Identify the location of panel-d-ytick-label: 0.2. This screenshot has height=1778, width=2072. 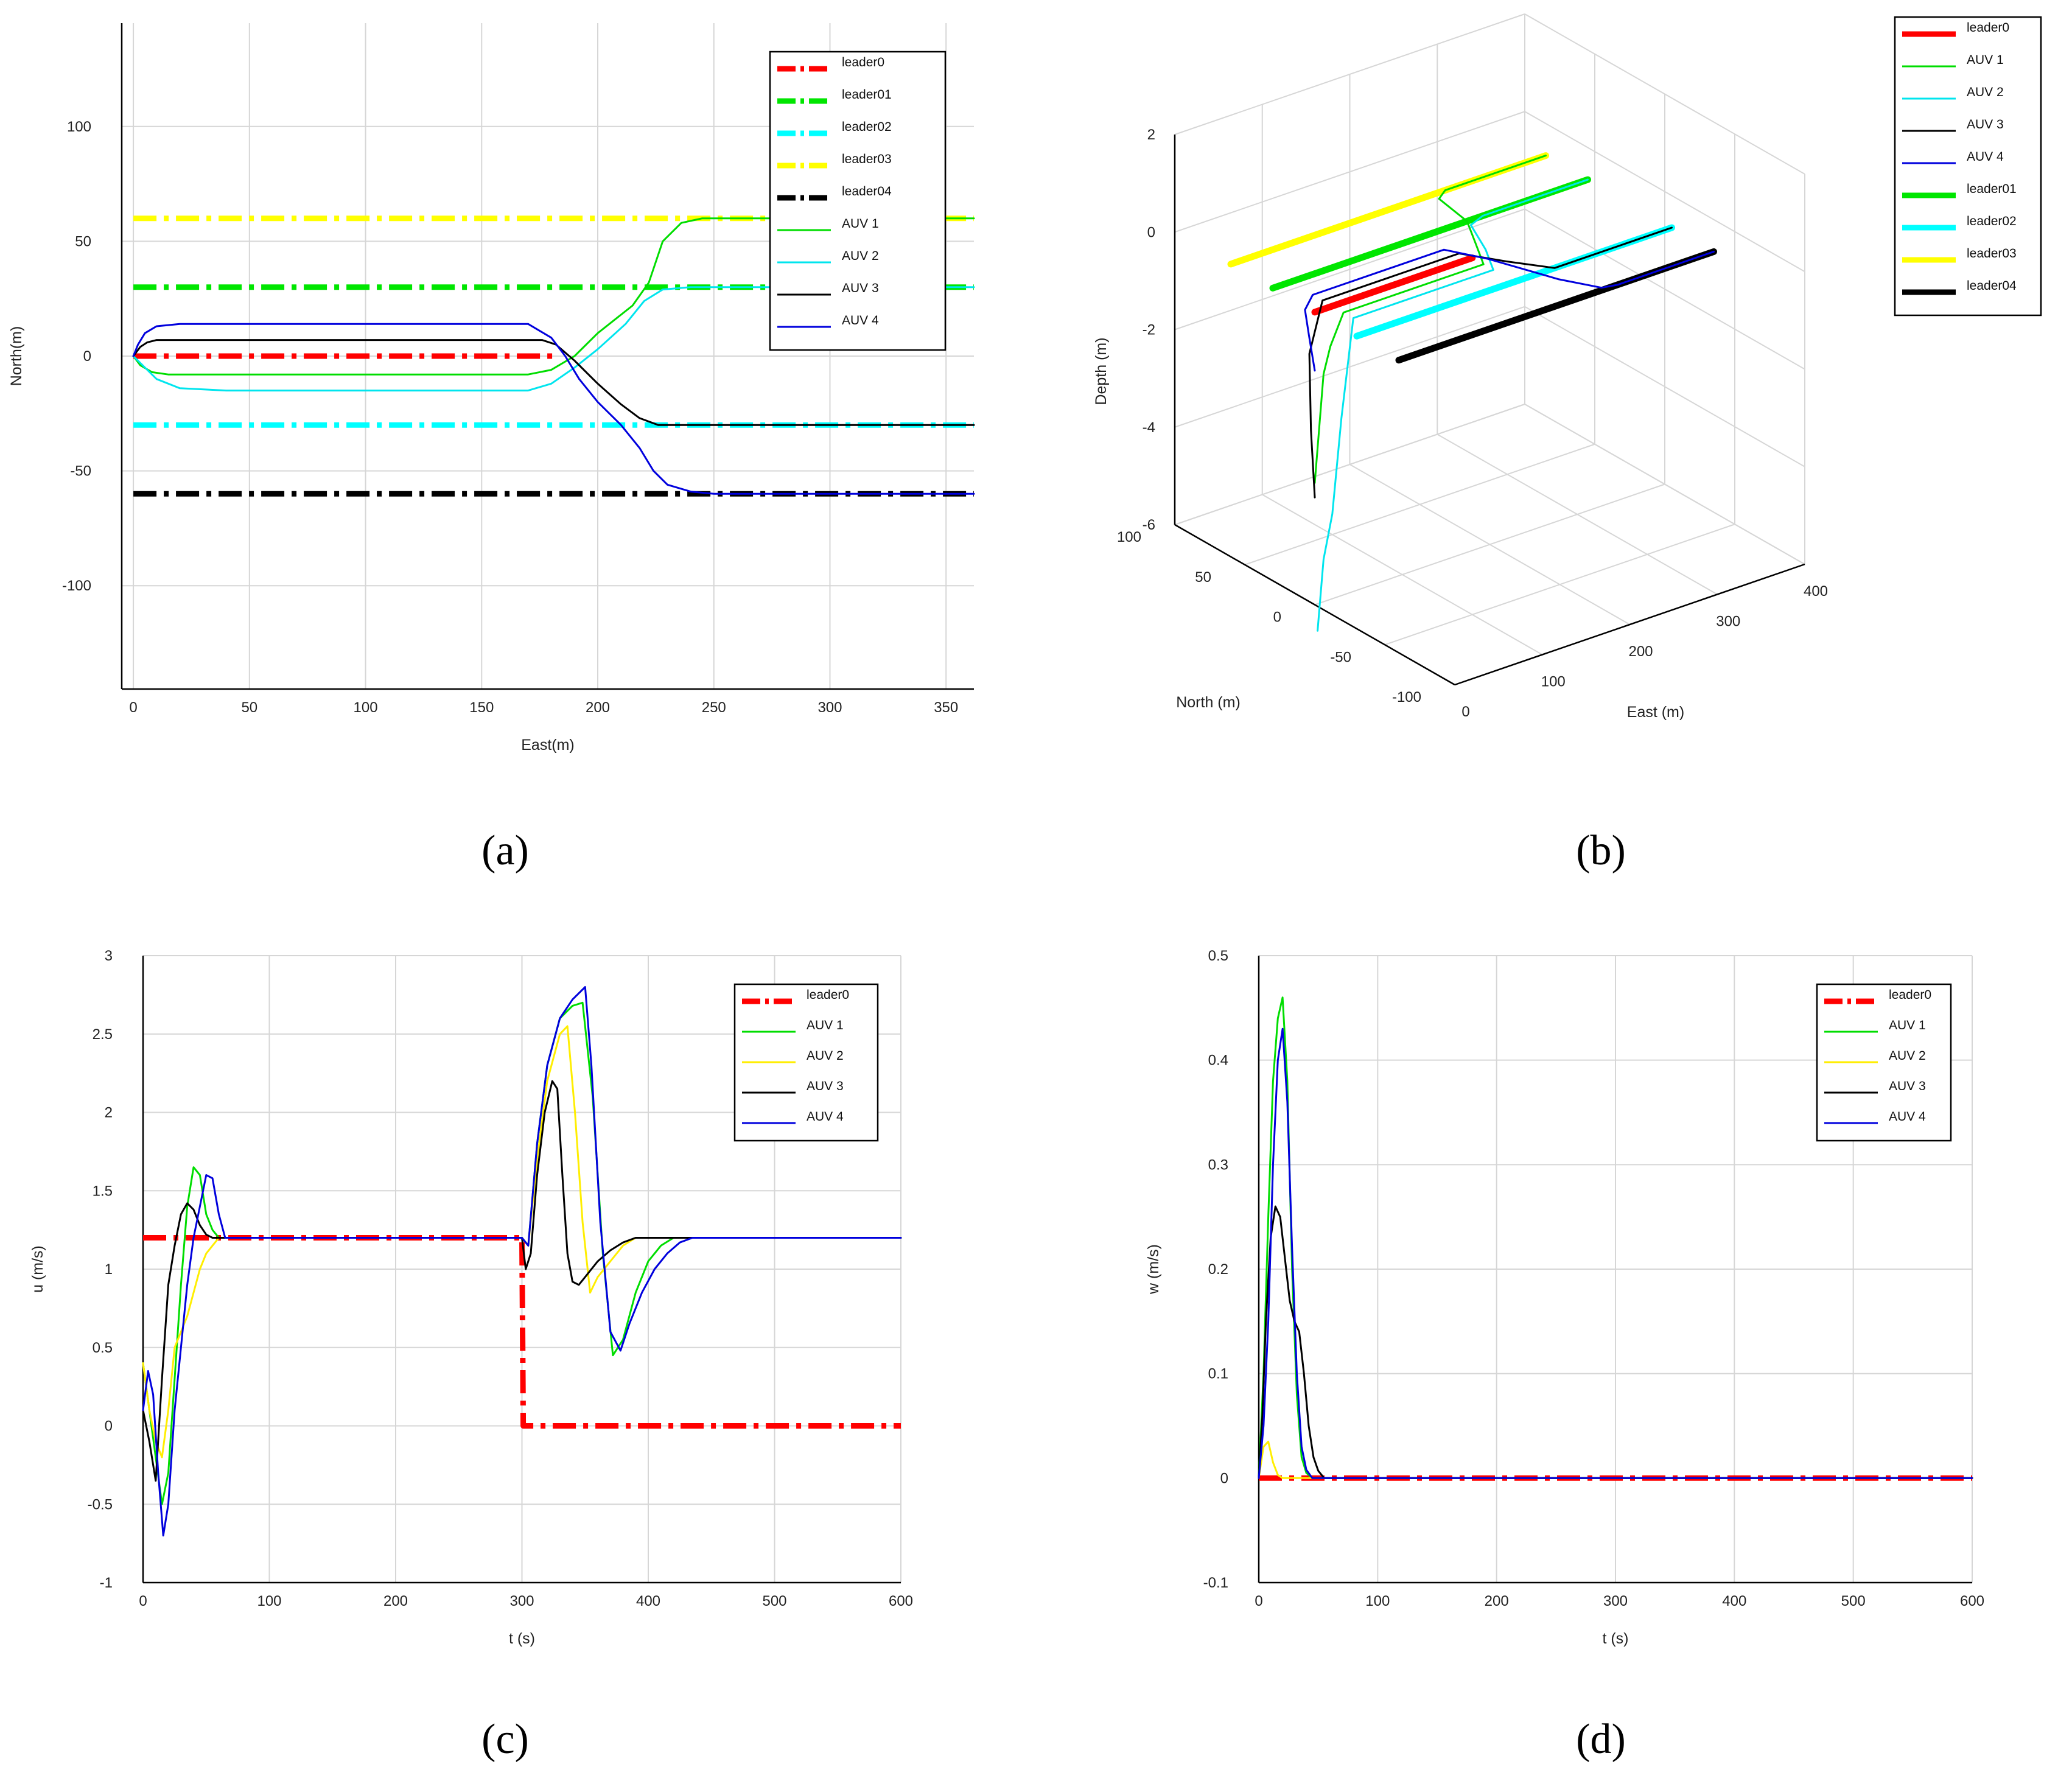
(1218, 1269).